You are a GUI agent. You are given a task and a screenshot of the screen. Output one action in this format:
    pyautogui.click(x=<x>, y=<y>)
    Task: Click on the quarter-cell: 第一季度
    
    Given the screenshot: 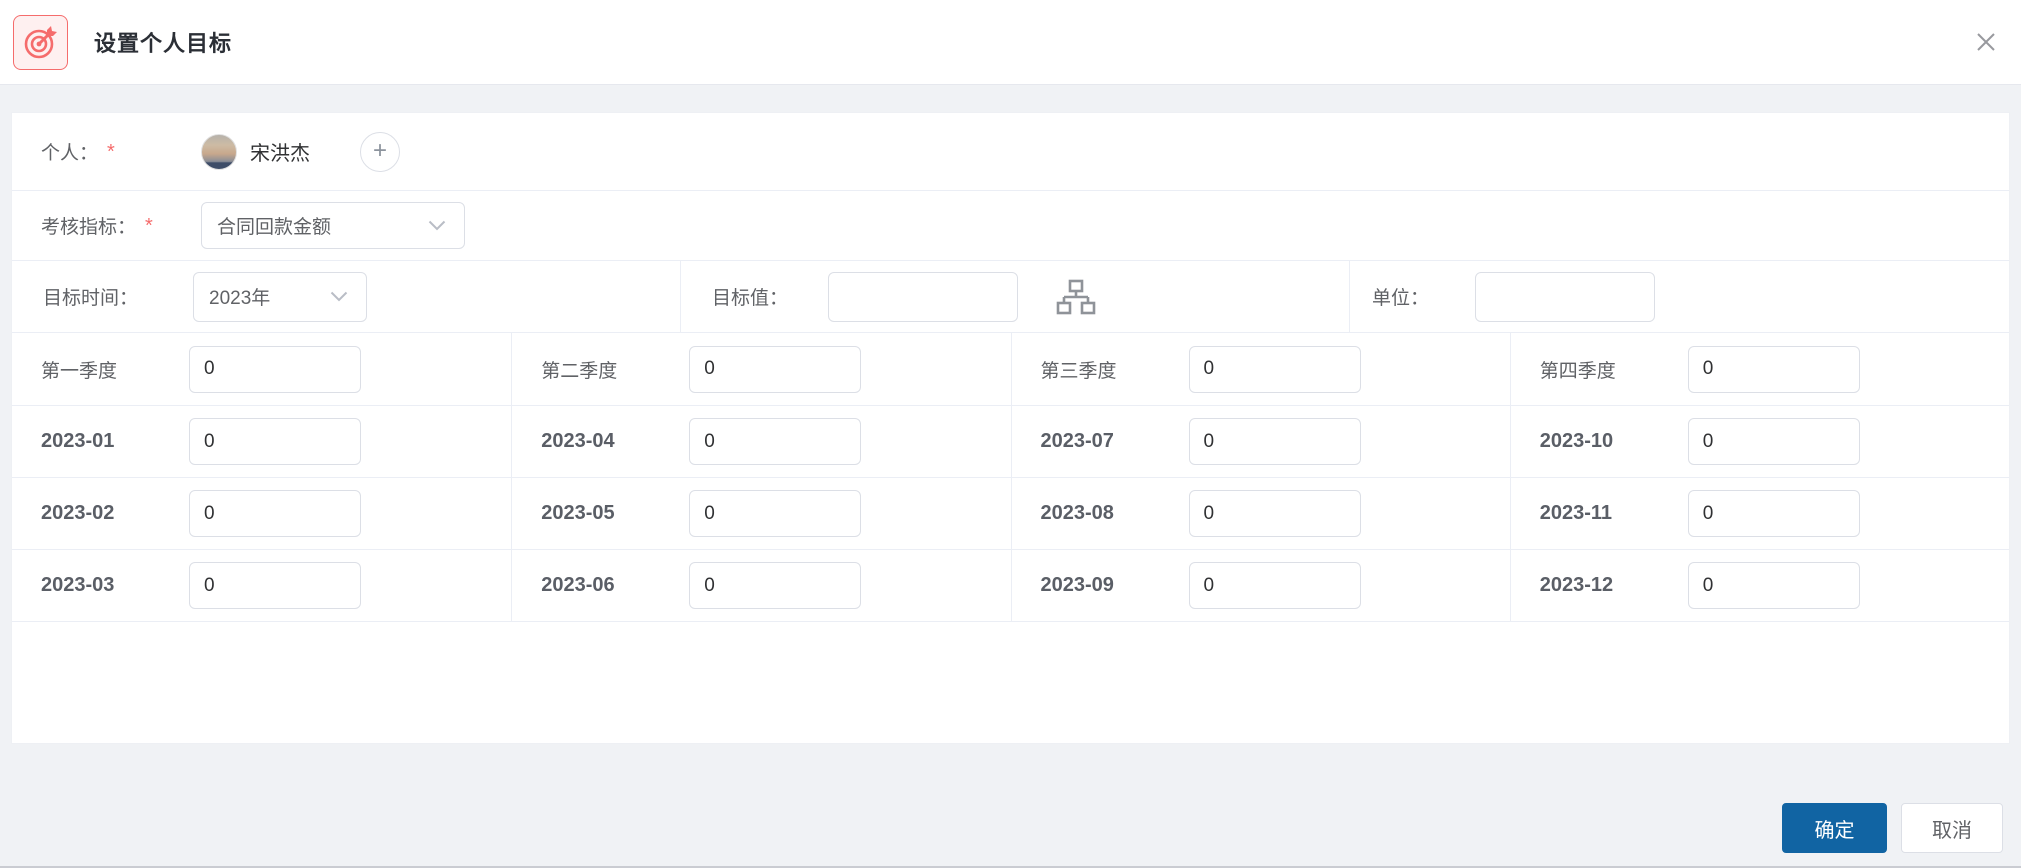 What is the action you would take?
    pyautogui.click(x=262, y=369)
    